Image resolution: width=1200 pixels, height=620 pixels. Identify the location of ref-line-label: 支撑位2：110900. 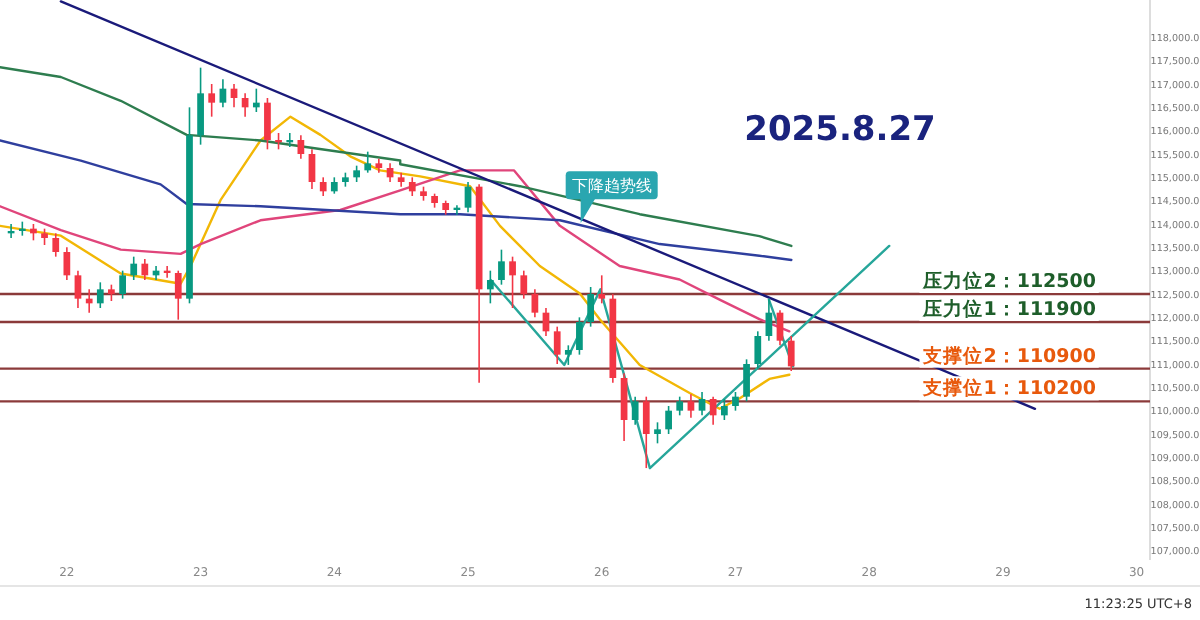
(1009, 355).